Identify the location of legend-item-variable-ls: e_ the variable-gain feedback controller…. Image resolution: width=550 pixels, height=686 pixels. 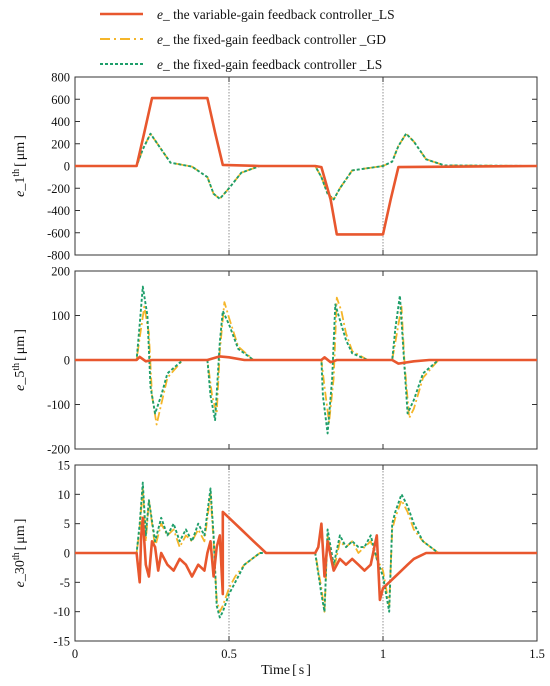
(247, 14).